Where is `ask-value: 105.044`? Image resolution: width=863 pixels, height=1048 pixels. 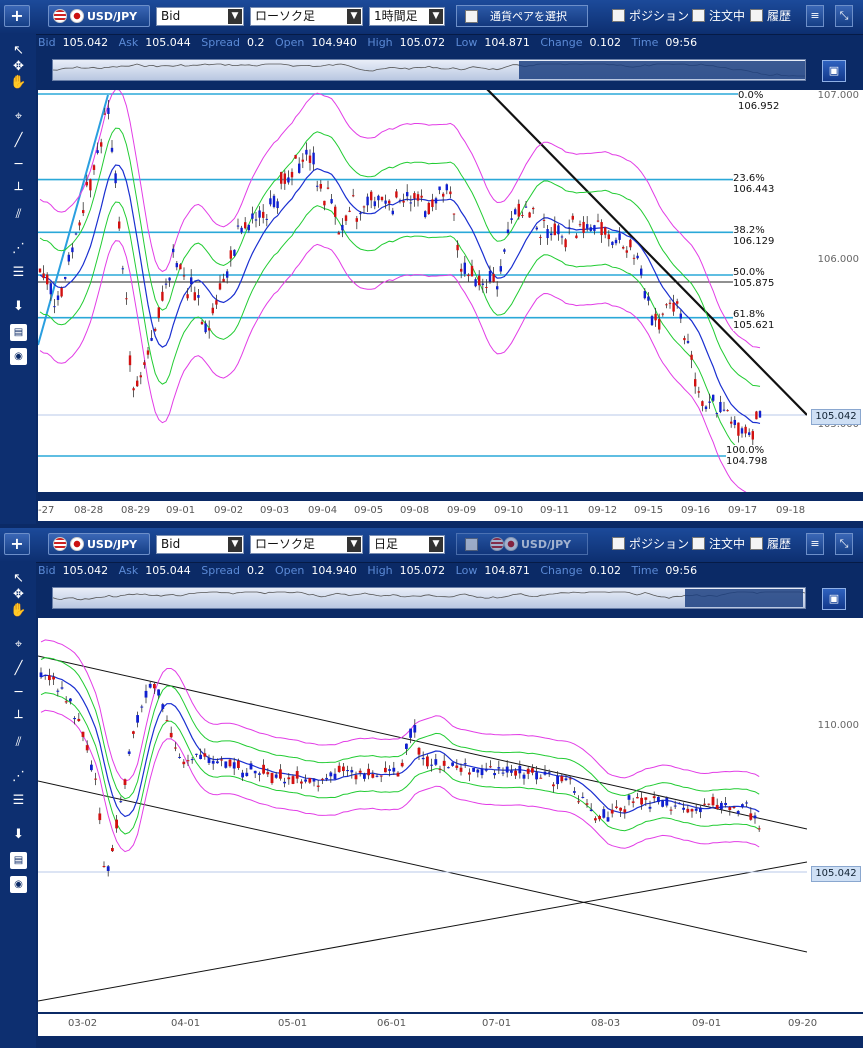 ask-value: 105.044 is located at coordinates (168, 42).